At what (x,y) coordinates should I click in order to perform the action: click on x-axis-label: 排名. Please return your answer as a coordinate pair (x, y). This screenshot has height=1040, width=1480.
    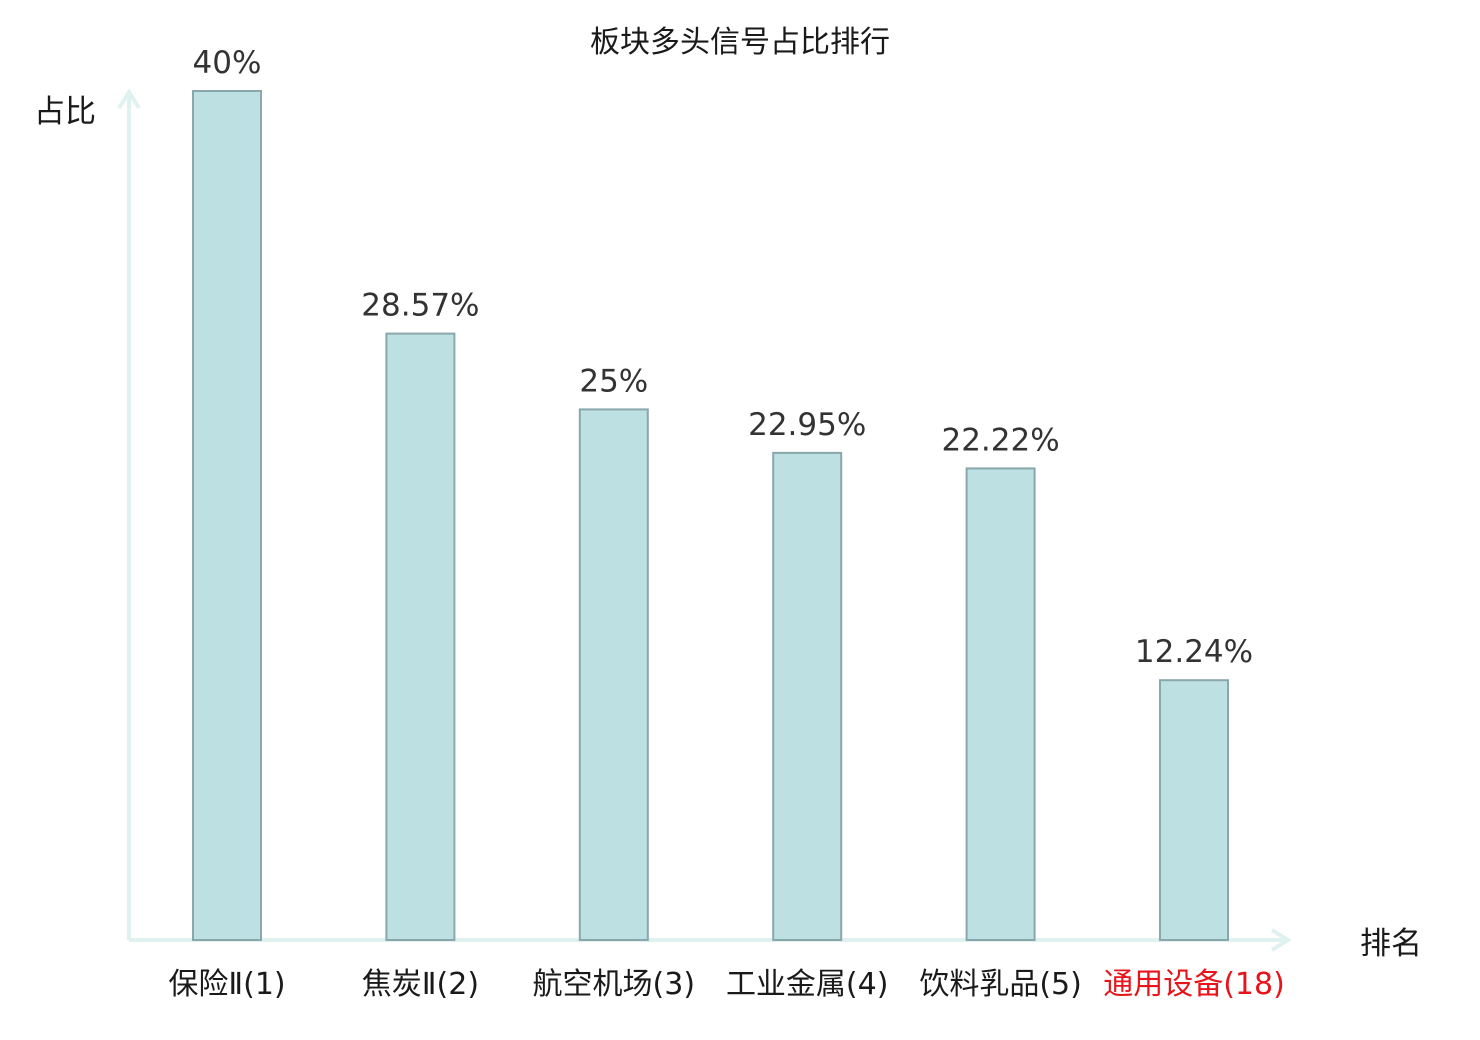
    Looking at the image, I should click on (1391, 944).